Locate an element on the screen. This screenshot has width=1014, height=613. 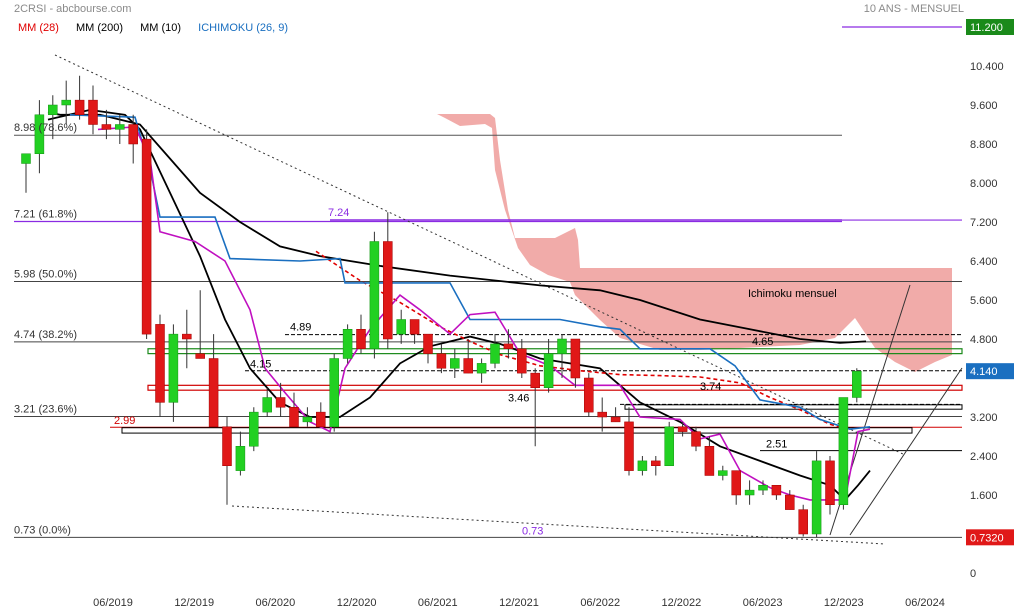
x-tick-label: 06/2024 is located at coordinates (925, 603).